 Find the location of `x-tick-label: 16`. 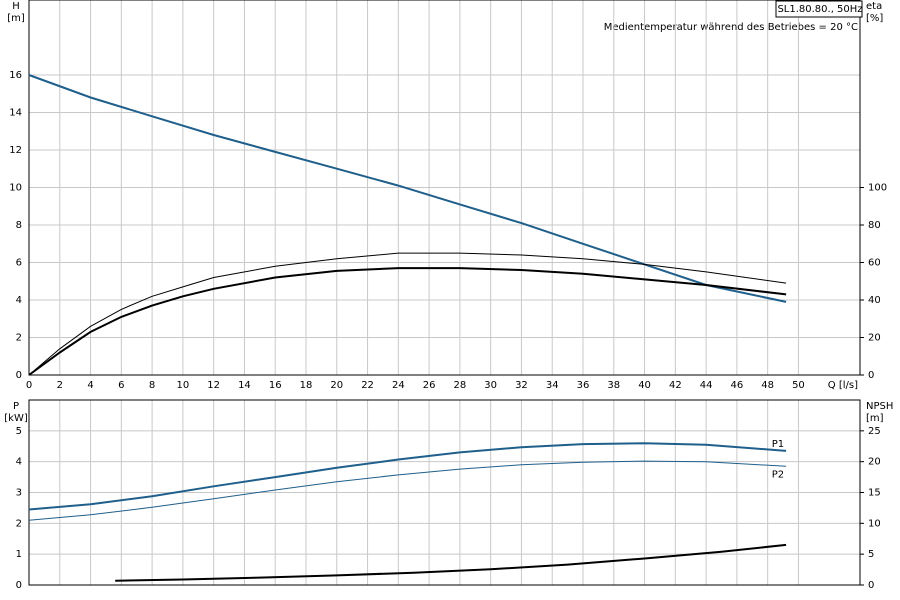

x-tick-label: 16 is located at coordinates (275, 385).